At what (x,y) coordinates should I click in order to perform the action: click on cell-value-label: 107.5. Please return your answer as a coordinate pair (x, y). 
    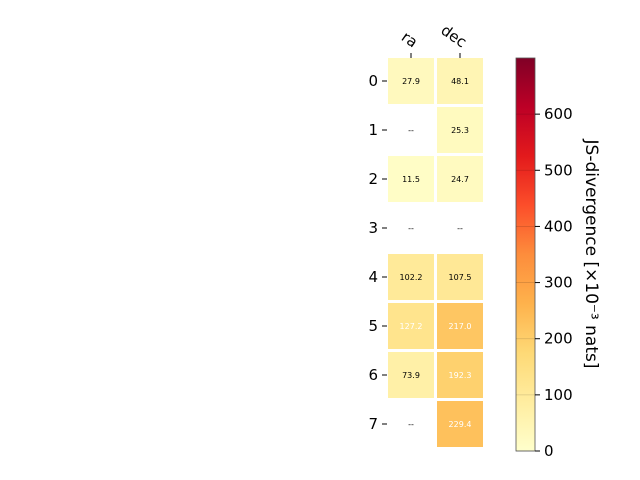
    Looking at the image, I should click on (460, 277).